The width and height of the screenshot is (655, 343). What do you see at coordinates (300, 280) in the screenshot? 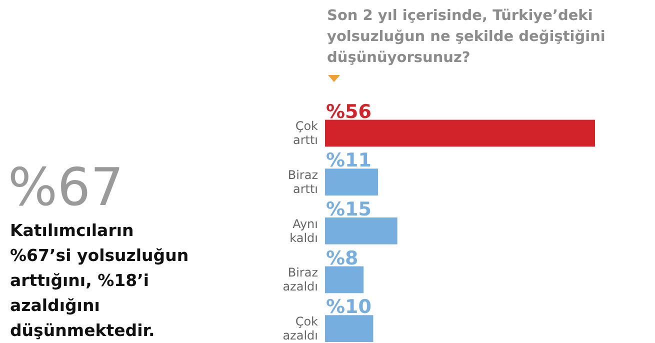
I see `y-tick-label: Biraz azaldı` at bounding box center [300, 280].